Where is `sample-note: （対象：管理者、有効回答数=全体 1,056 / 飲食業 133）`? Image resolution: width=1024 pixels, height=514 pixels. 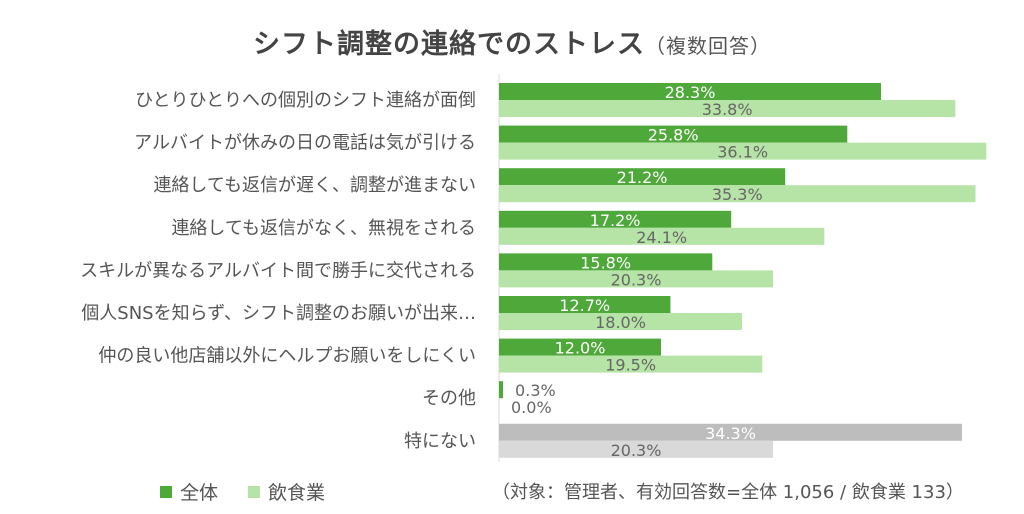 sample-note: （対象：管理者、有効回答数=全体 1,056 / 飲食業 133） is located at coordinates (728, 492).